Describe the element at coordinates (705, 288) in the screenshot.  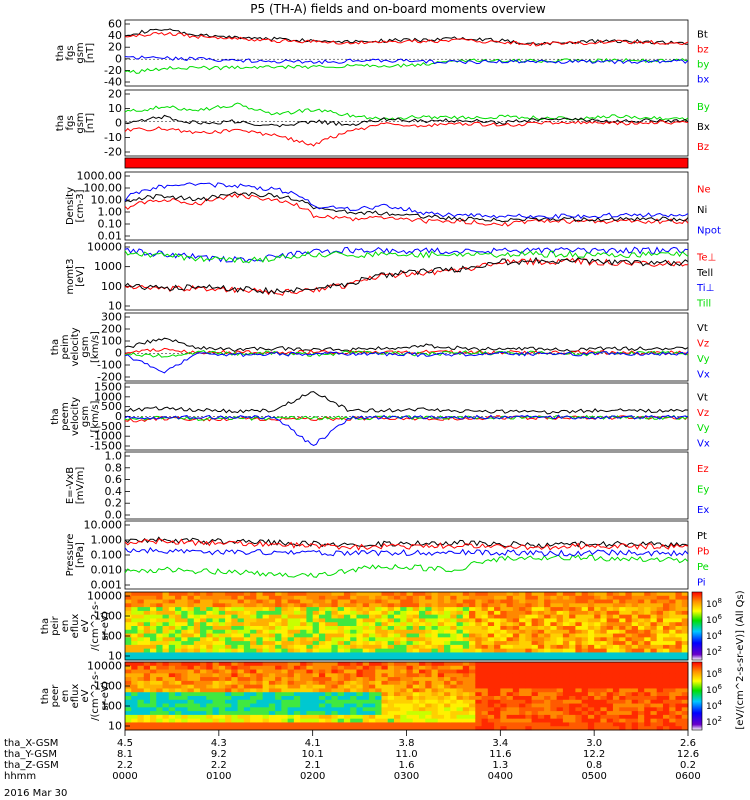
I see `legend-entry: Ti⊥` at that location.